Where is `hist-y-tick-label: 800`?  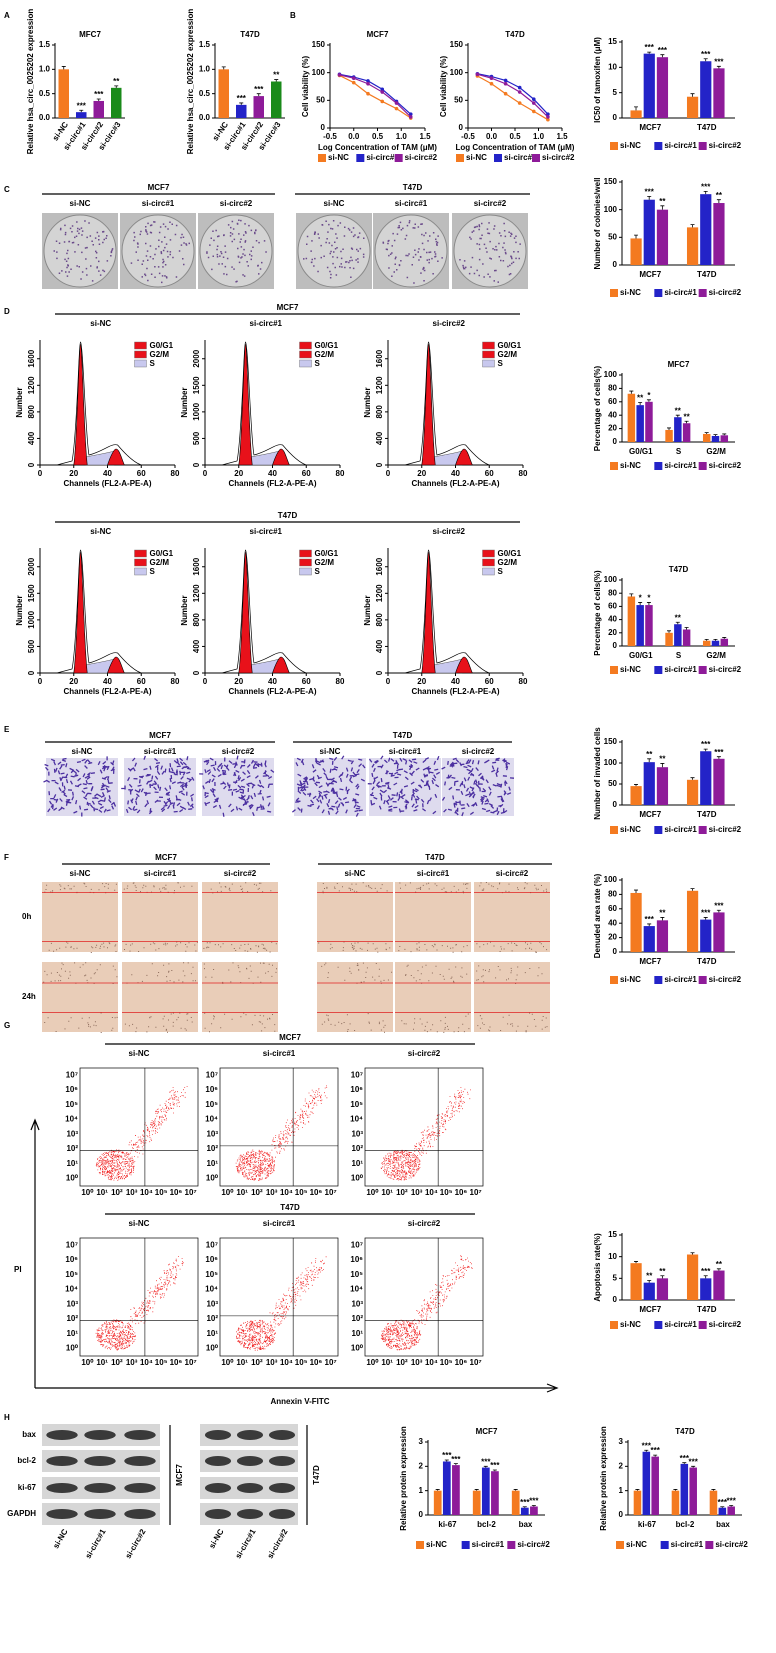
hist-y-tick-label: 800 is located at coordinates (196, 620).